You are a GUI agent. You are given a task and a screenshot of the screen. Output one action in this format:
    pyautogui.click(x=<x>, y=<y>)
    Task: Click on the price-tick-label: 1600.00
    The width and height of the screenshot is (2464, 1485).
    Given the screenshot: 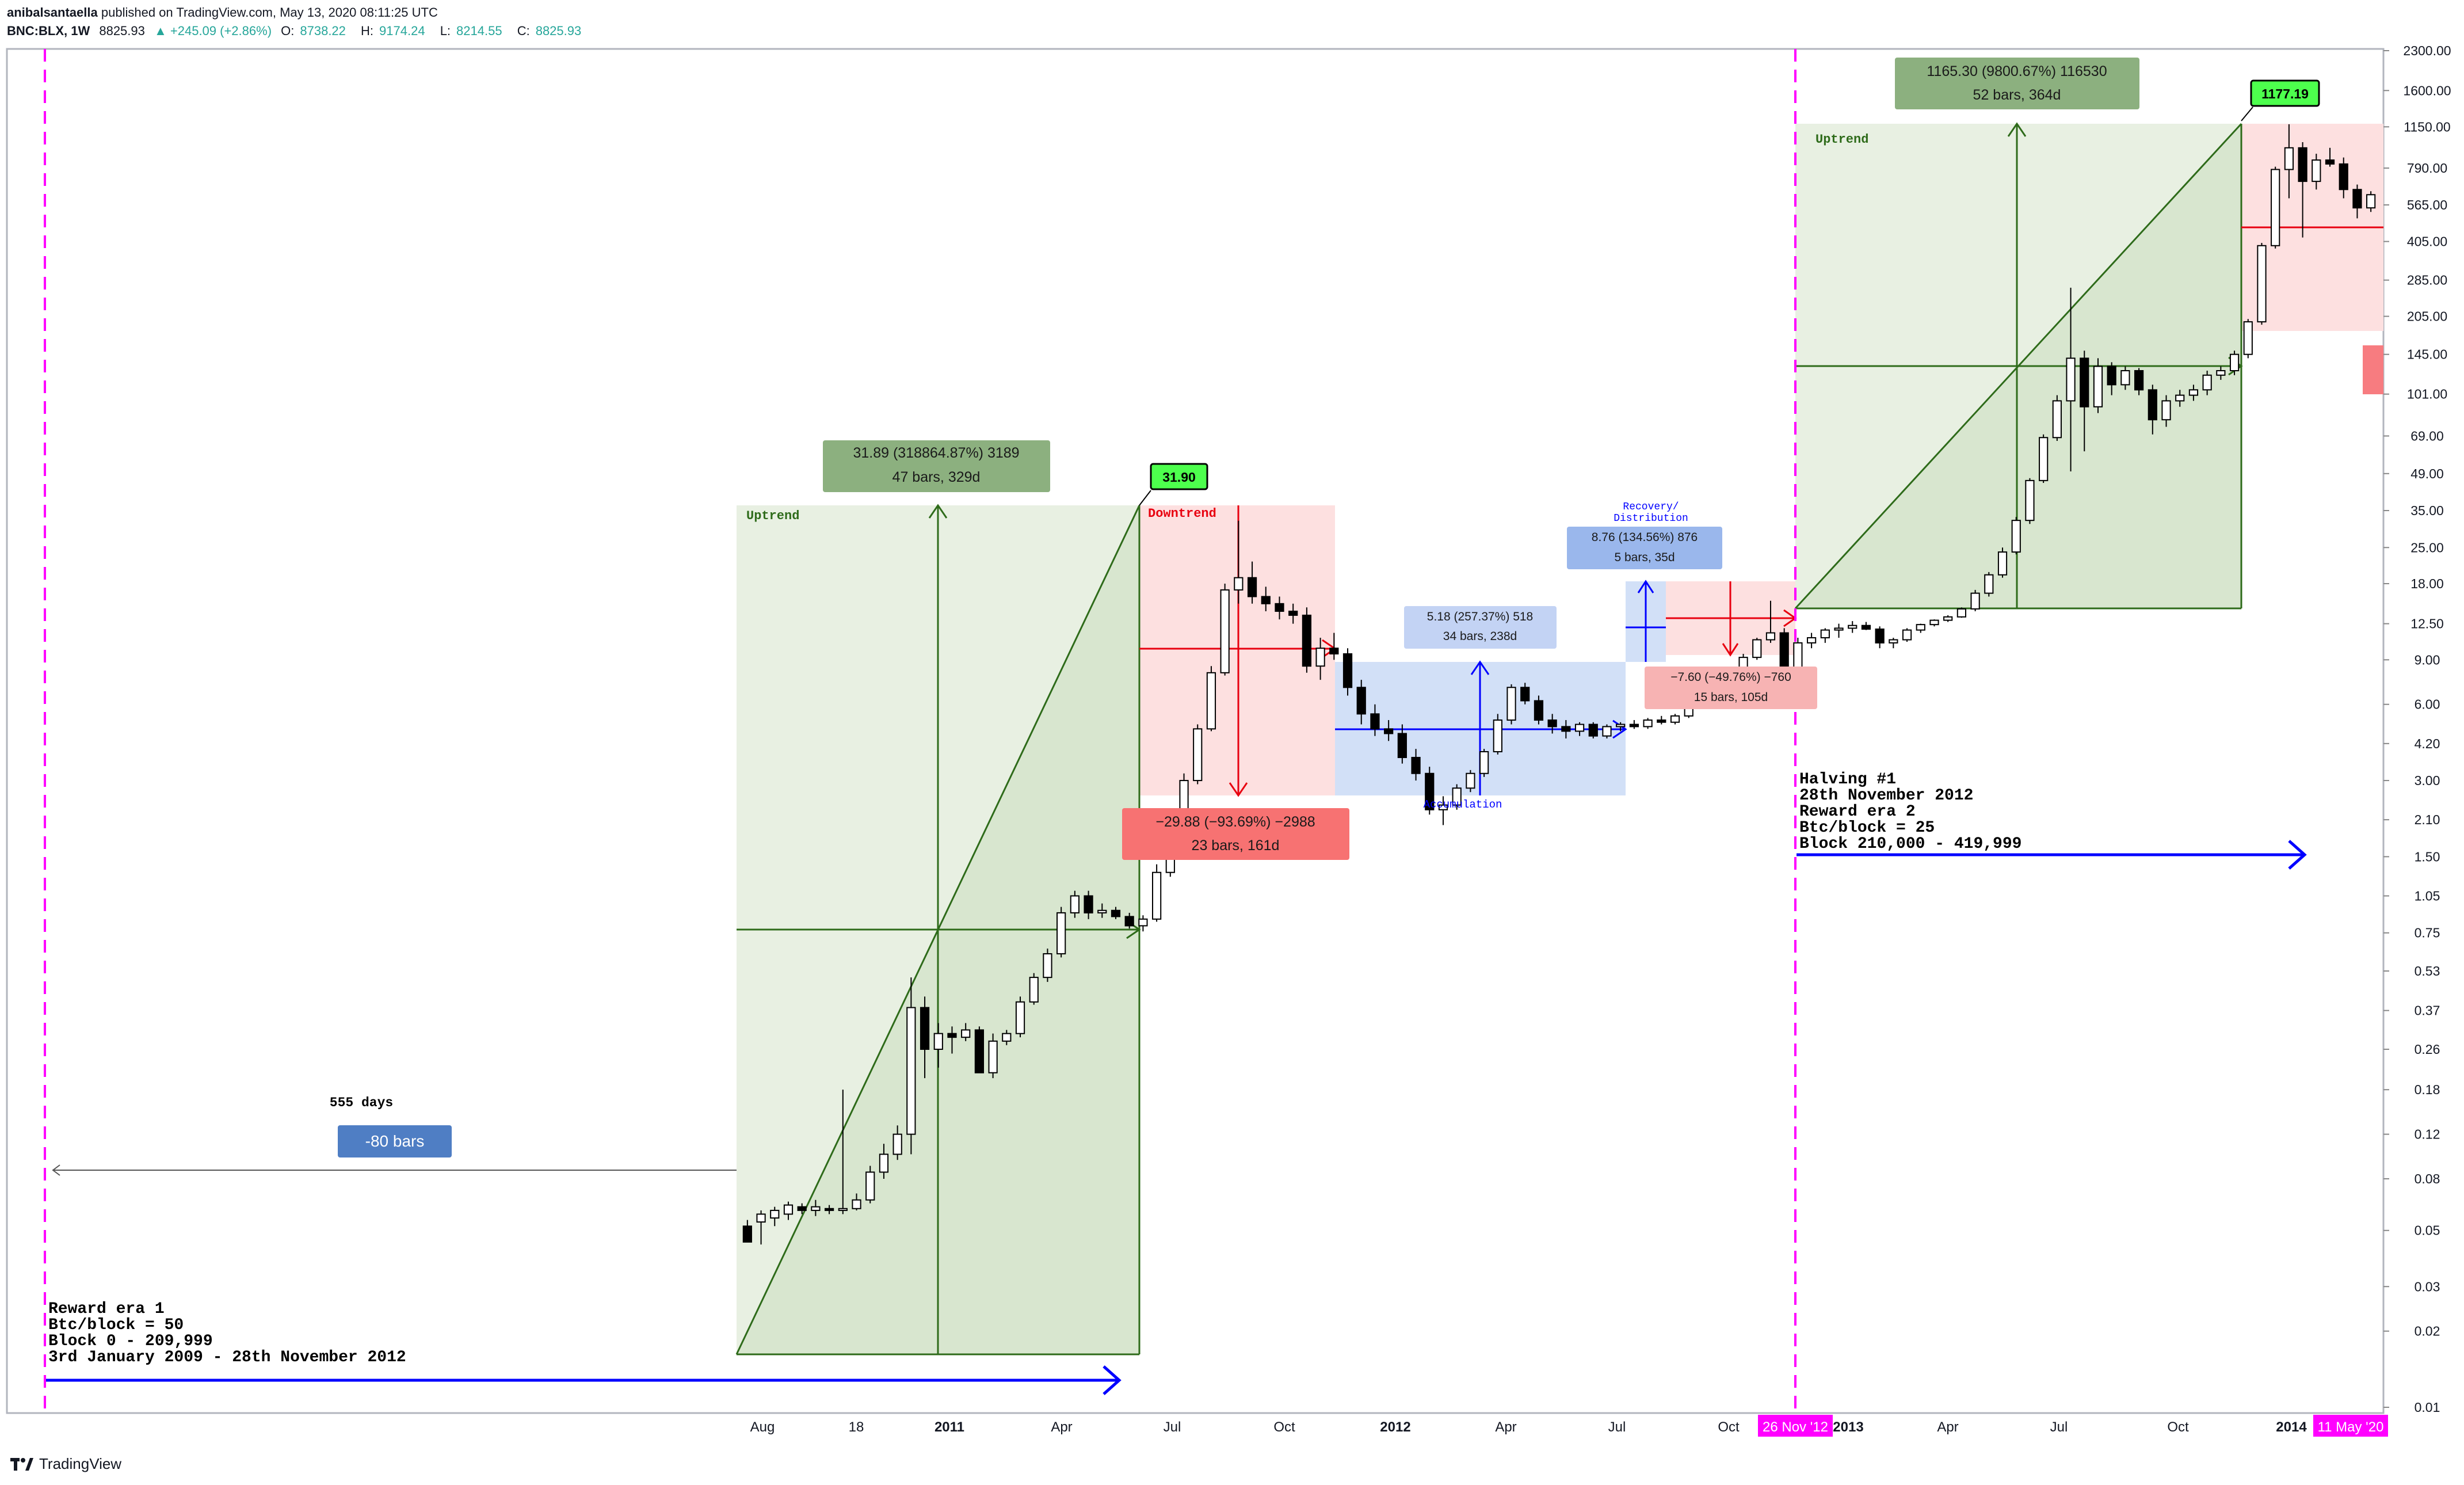 What is the action you would take?
    pyautogui.click(x=2427, y=91)
    